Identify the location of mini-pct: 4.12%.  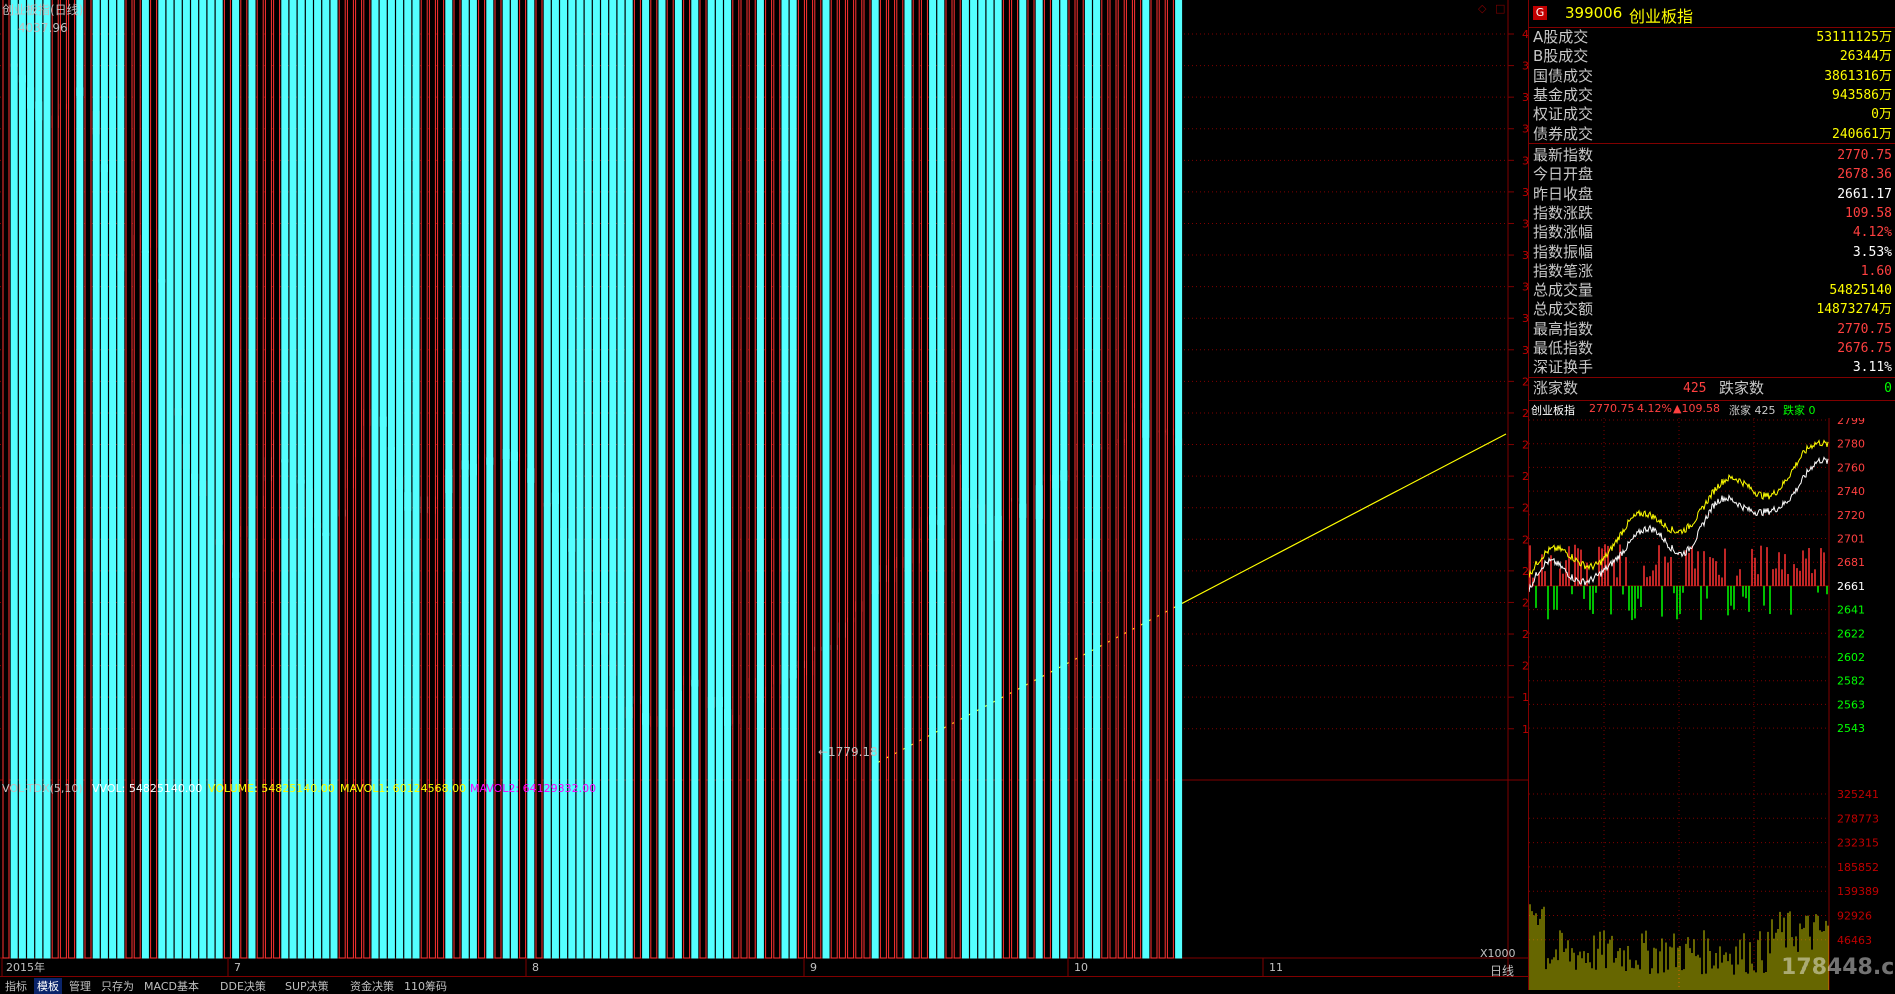
(1654, 408).